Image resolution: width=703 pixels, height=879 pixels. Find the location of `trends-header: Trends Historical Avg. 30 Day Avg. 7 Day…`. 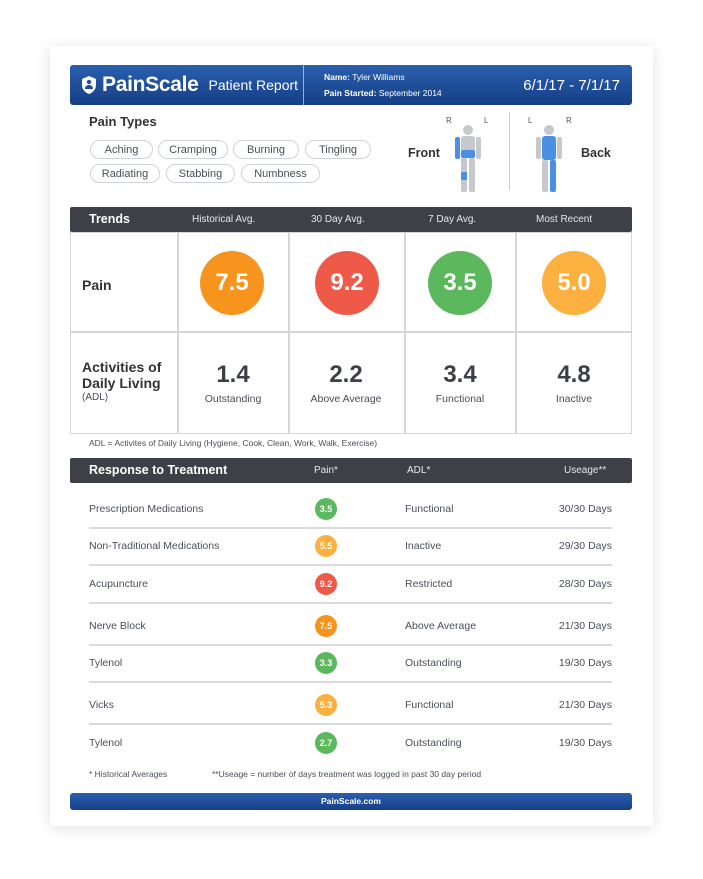

trends-header: Trends Historical Avg. 30 Day Avg. 7 Day… is located at coordinates (351, 219).